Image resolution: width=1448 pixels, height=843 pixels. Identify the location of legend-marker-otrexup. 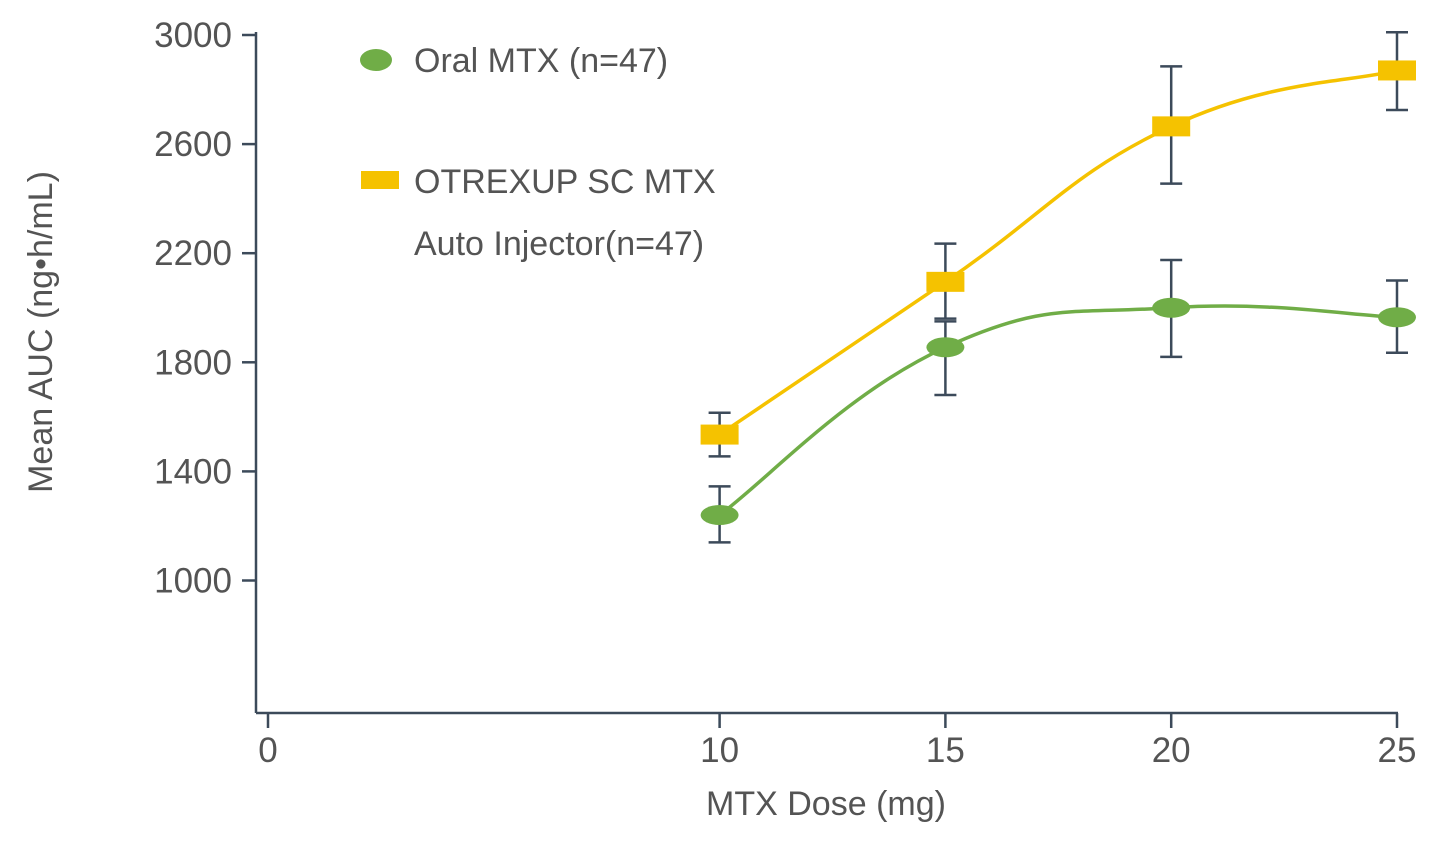
(380, 180).